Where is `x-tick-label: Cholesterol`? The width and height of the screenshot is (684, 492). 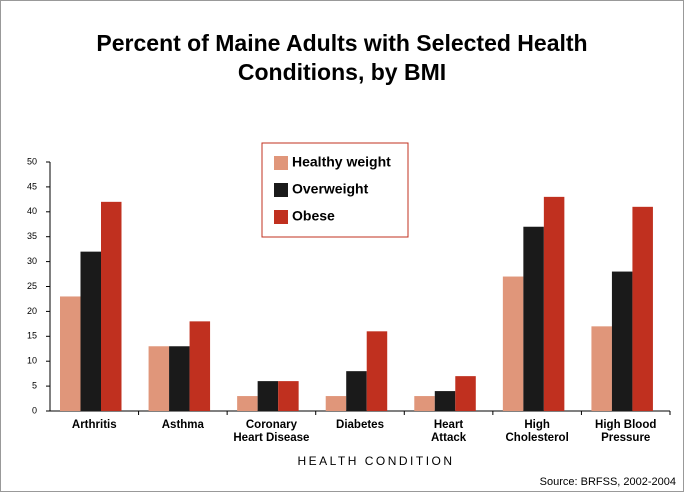
x-tick-label: Cholesterol is located at coordinates (537, 438).